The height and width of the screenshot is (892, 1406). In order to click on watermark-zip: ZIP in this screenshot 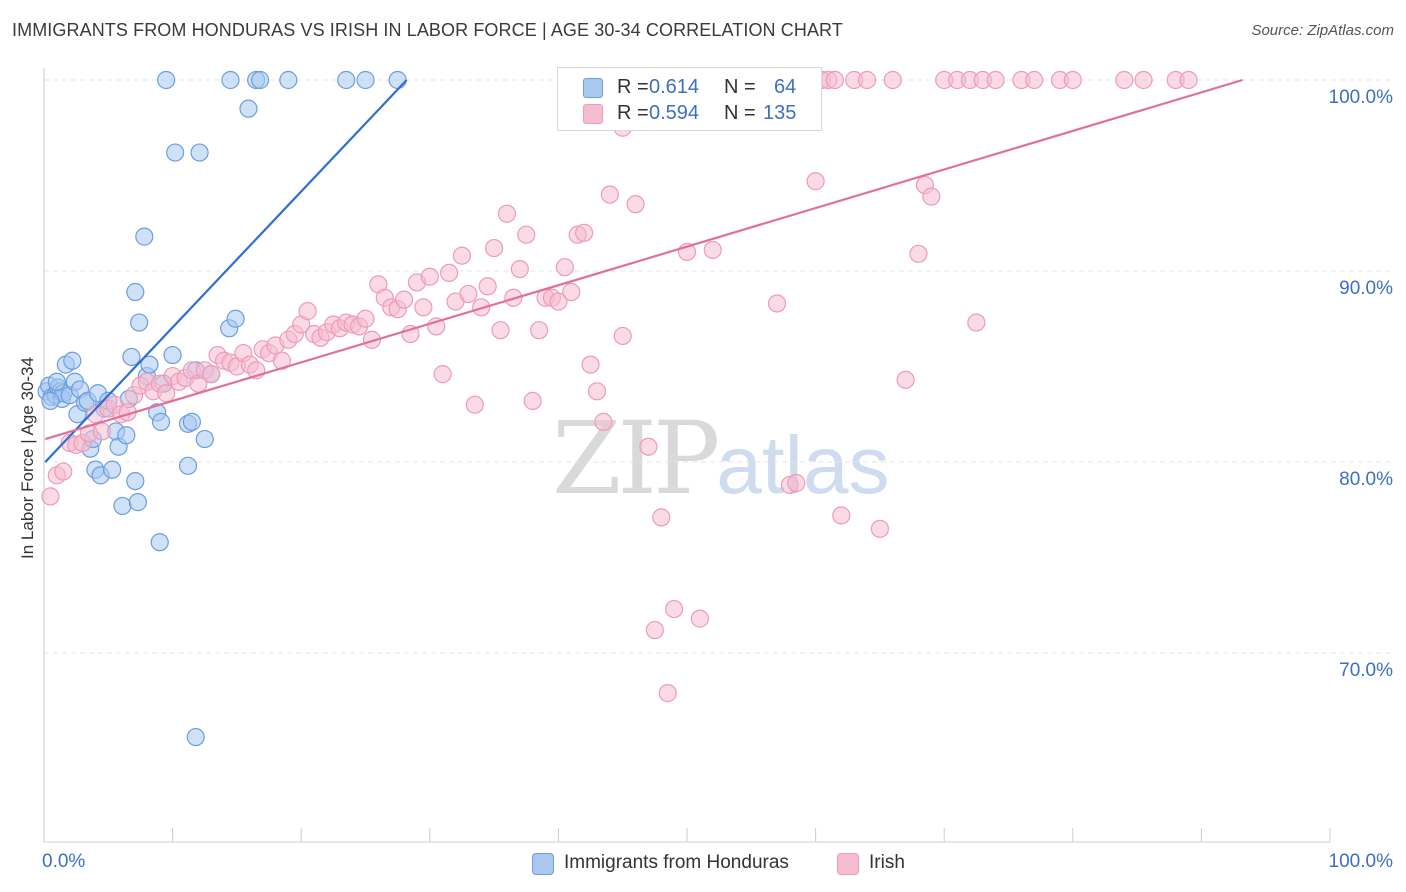, I will do `click(636, 458)`.